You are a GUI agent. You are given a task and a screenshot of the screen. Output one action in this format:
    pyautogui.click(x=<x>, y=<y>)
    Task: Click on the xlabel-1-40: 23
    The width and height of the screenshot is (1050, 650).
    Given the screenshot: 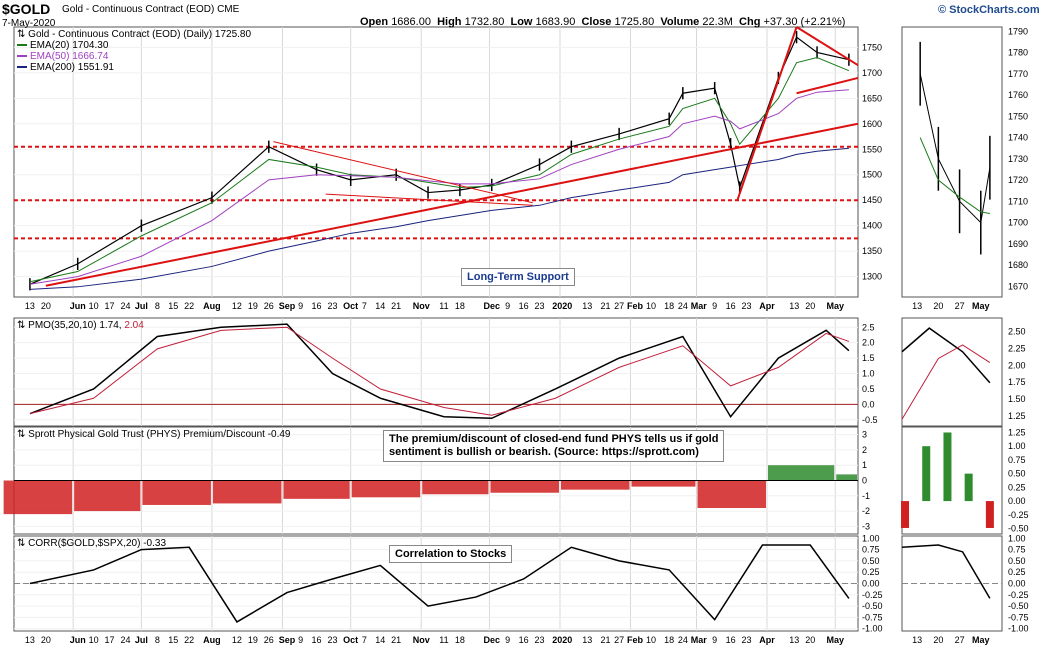 What is the action you would take?
    pyautogui.click(x=747, y=640)
    